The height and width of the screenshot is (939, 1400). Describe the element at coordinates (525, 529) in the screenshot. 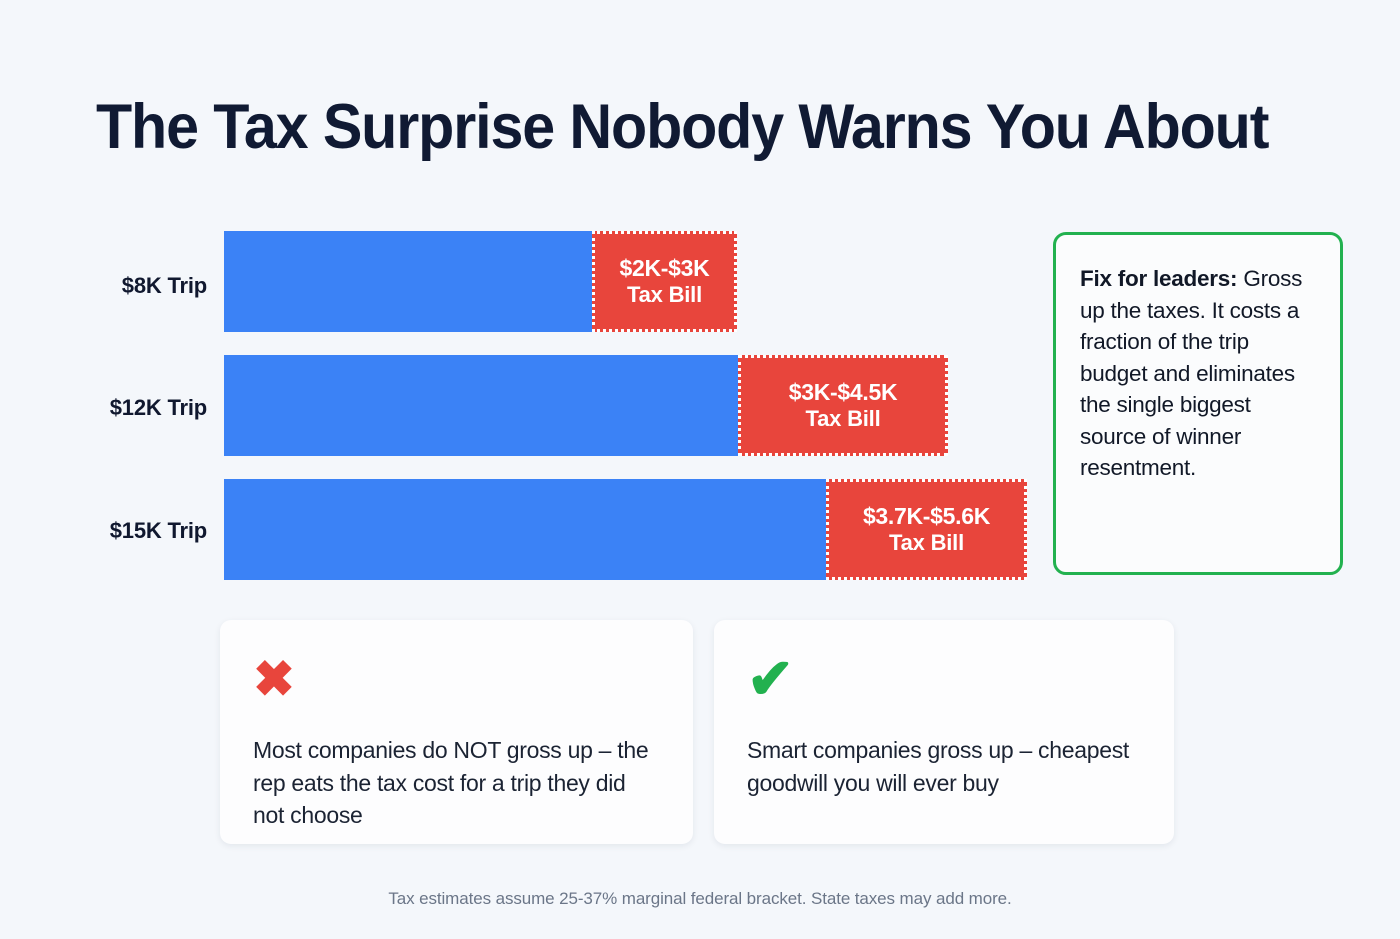

I see `trip-value-bar-15k` at that location.